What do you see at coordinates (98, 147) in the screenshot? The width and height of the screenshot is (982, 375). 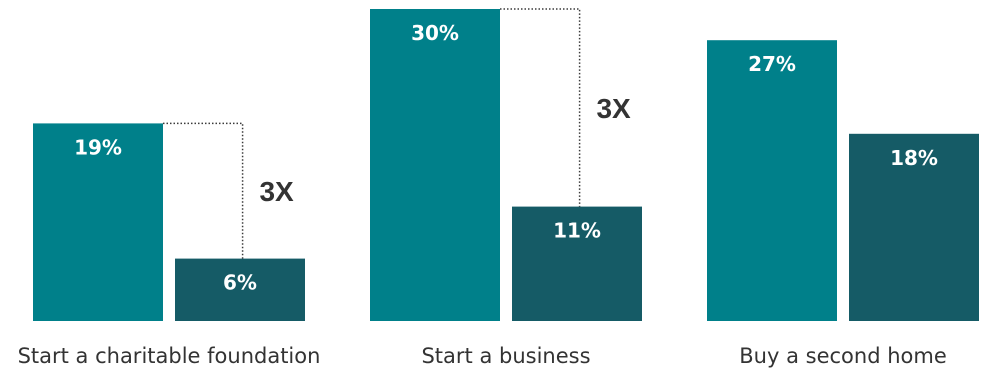 I see `data-label-start-a-charitable-foundation-series-1: 19%` at bounding box center [98, 147].